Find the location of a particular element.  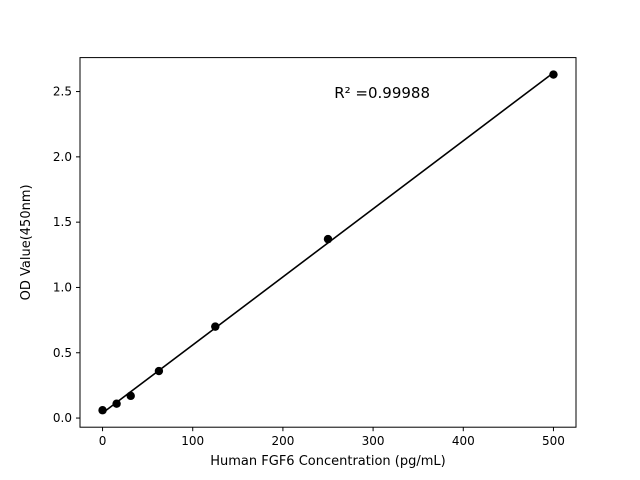

x-tick-label: 0 is located at coordinates (103, 441).